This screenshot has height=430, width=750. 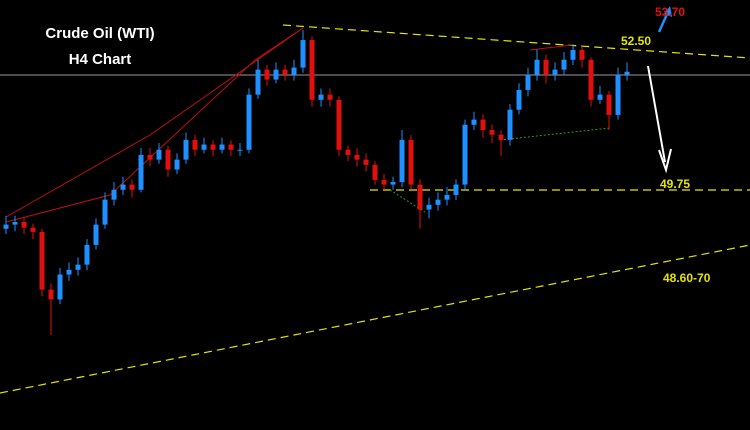 What do you see at coordinates (516, 41) in the screenshot?
I see `trendline-upper` at bounding box center [516, 41].